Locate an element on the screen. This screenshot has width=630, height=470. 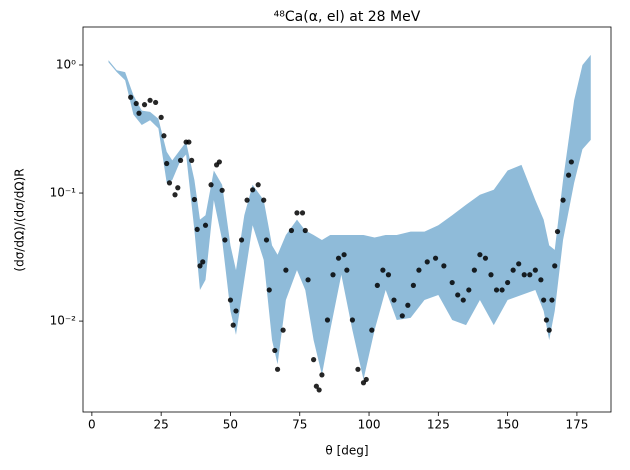
y-tick-label: 10⁻² is located at coordinates (63, 321).